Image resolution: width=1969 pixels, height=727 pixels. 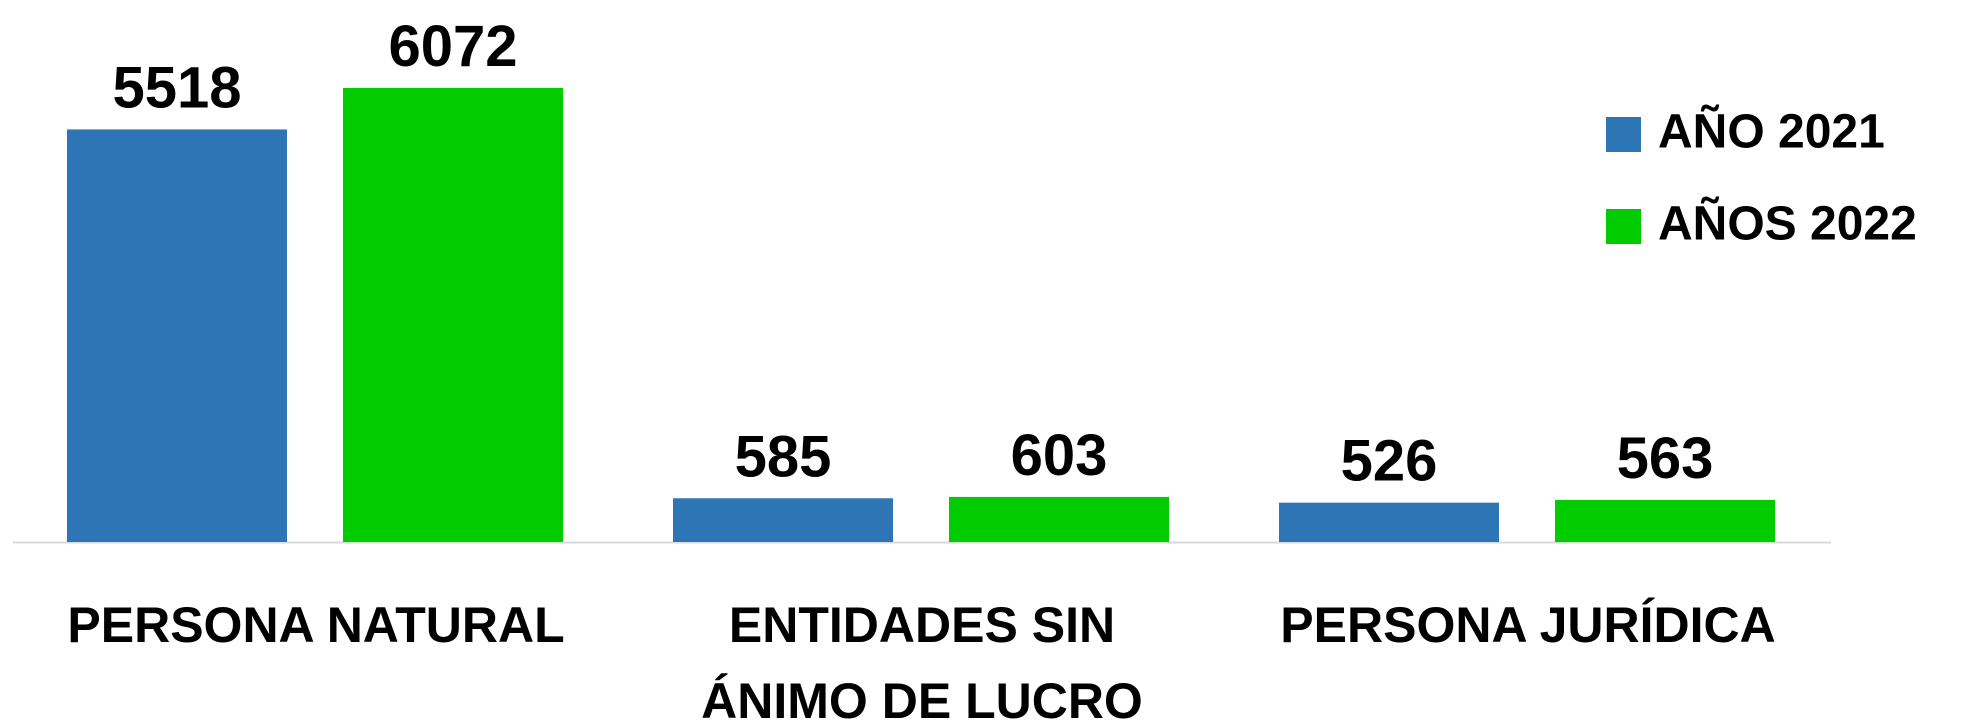 What do you see at coordinates (1787, 223) in the screenshot?
I see `legend-label: AÑOS 2022` at bounding box center [1787, 223].